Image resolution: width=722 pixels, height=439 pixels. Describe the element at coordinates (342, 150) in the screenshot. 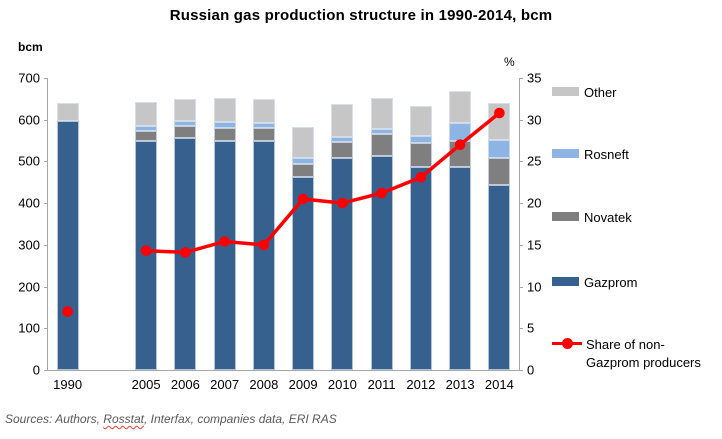

I see `bar-segment-novatek-2010` at that location.